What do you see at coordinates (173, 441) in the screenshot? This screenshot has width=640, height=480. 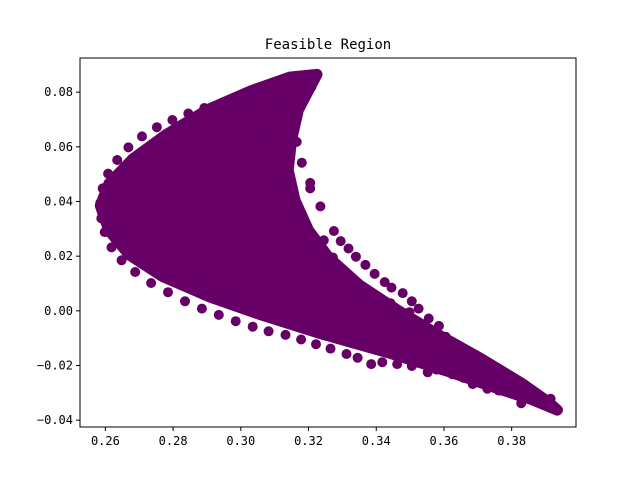 I see `x-tick-label: 0.28` at bounding box center [173, 441].